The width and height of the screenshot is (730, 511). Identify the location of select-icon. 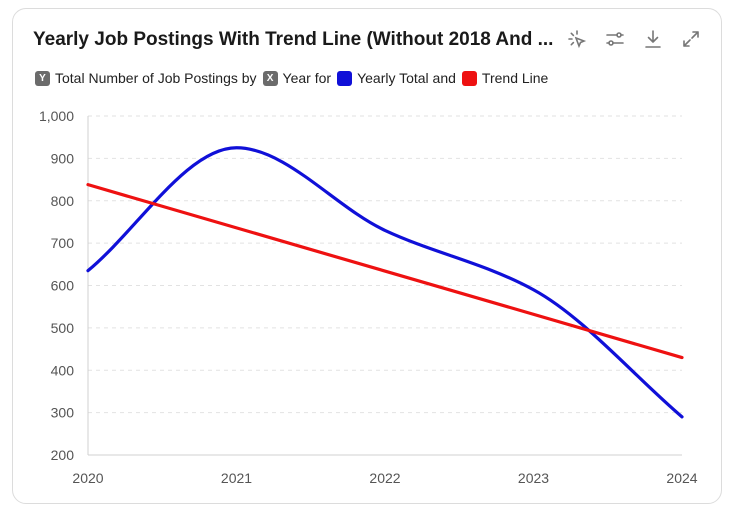
(577, 39).